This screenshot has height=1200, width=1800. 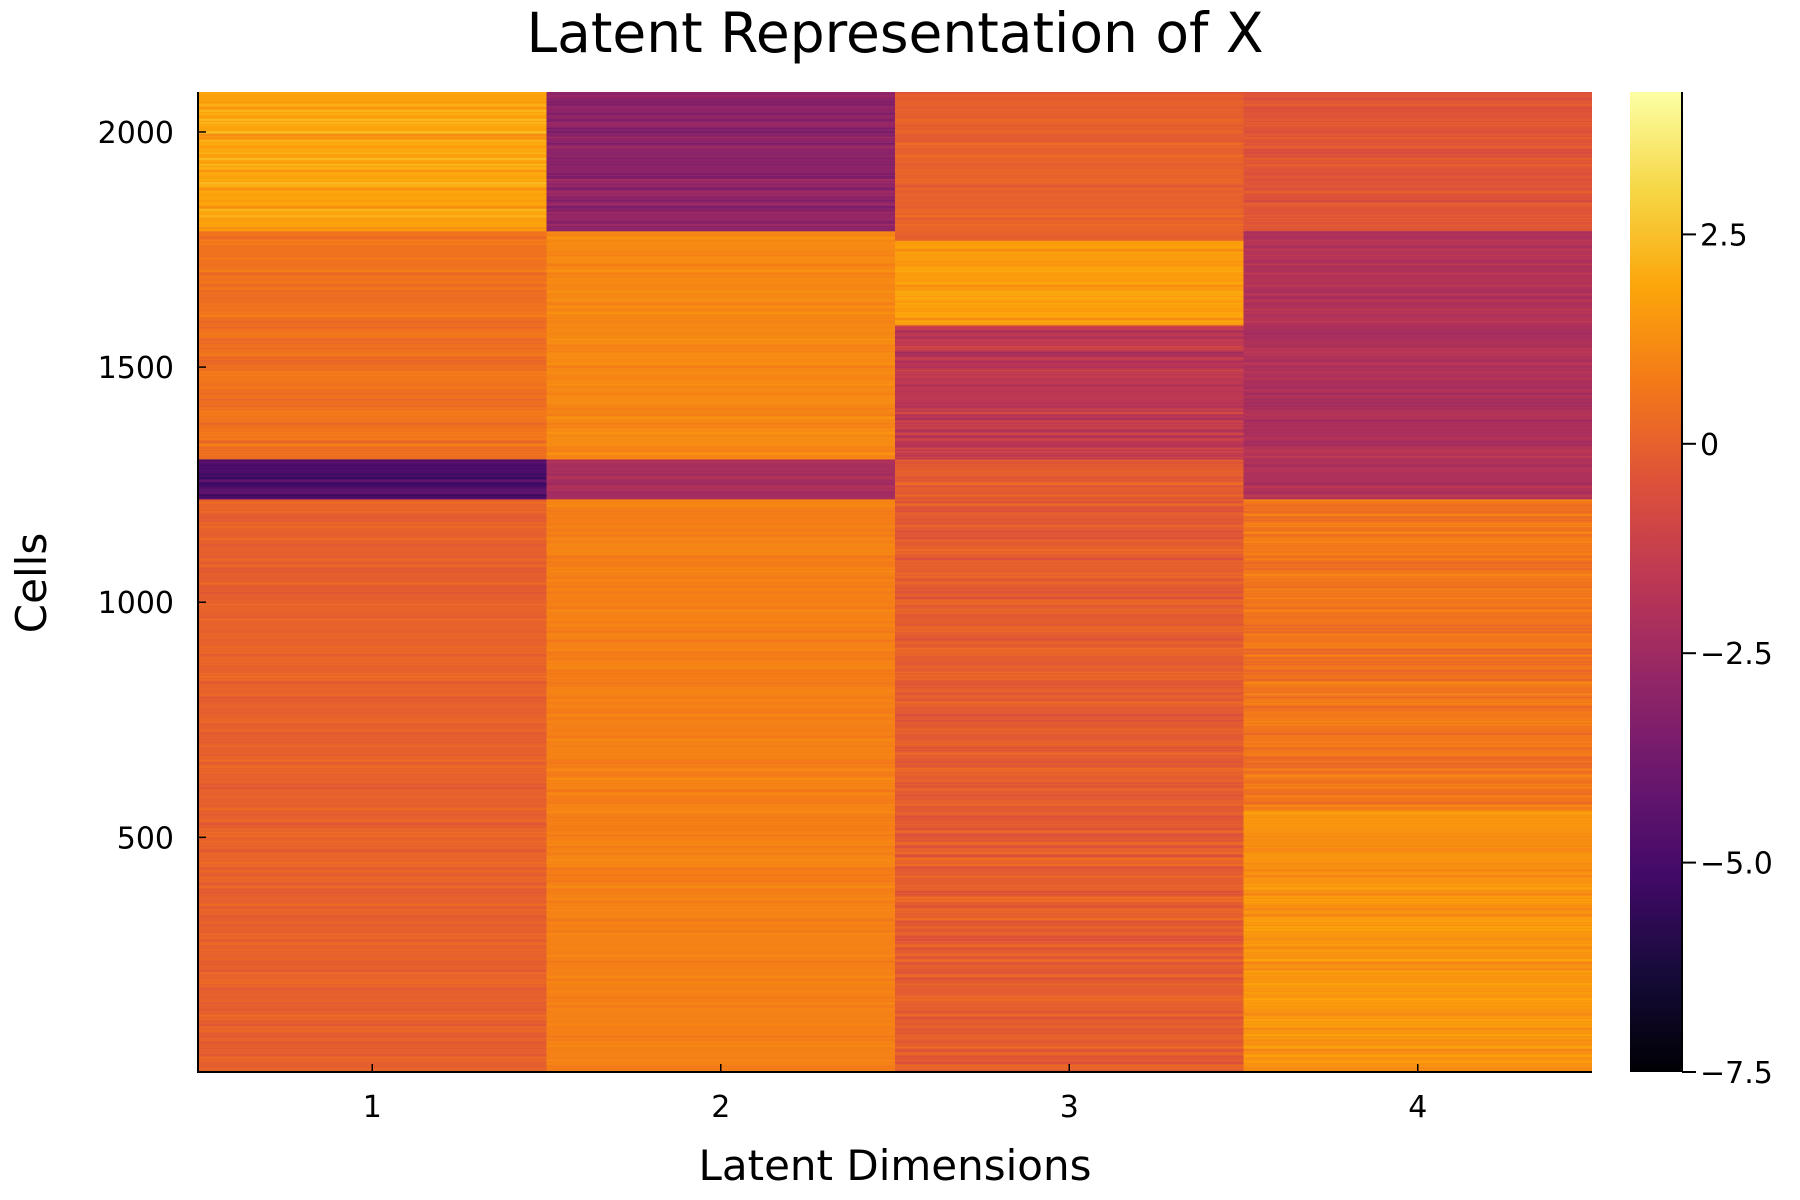 What do you see at coordinates (1069, 1107) in the screenshot?
I see `x-tick-label-3: 3` at bounding box center [1069, 1107].